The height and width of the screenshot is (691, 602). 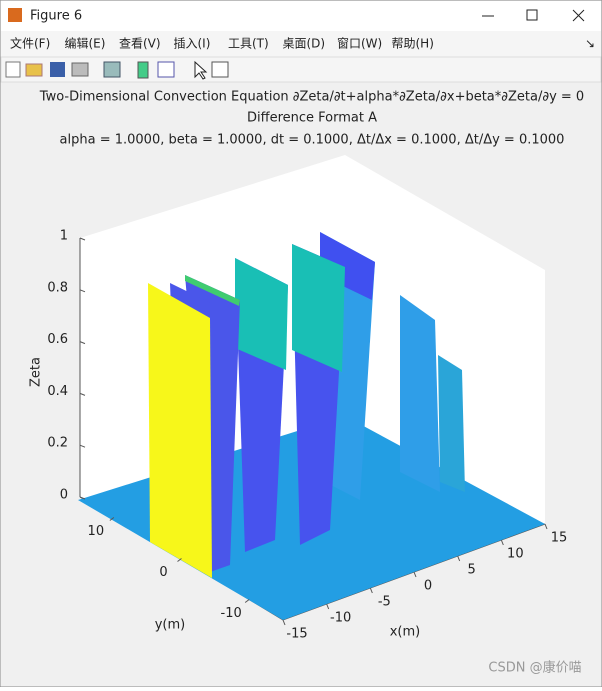 I want to click on title-line: Difference Format A, so click(x=312, y=118).